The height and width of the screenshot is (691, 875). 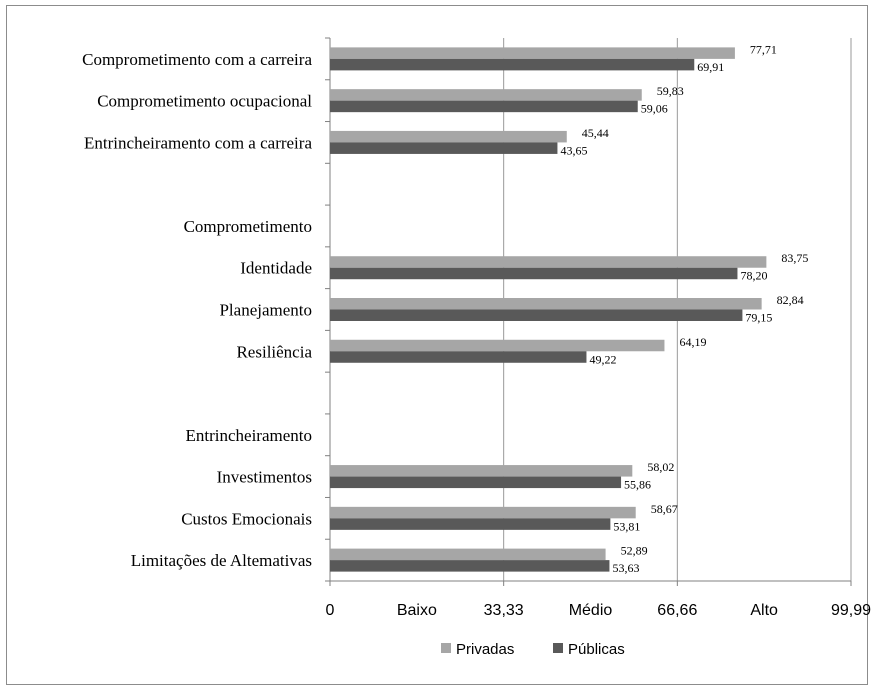 What do you see at coordinates (221, 560) in the screenshot?
I see `category-label: Limitações de Altemativas` at bounding box center [221, 560].